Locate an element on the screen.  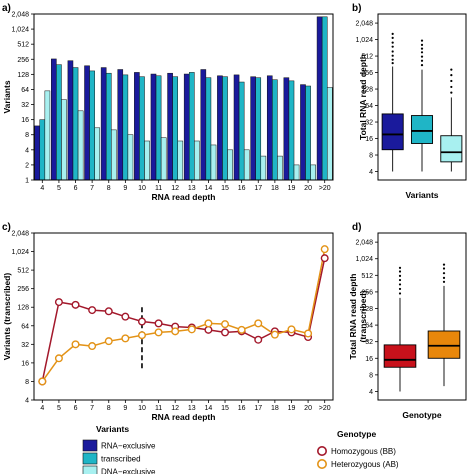
panel-a-xtick-label: 15 is located at coordinates (225, 188).